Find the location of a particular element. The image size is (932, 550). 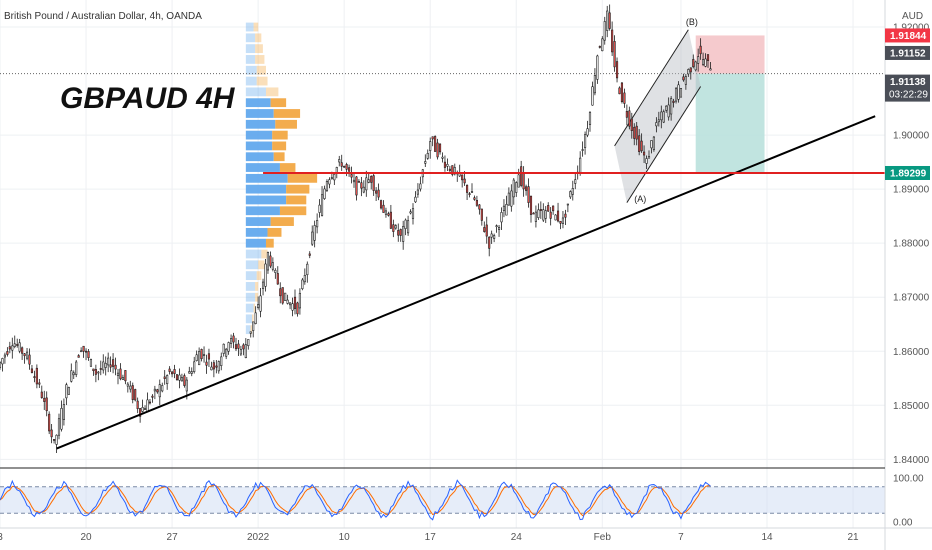

channel-fill is located at coordinates (657, 116).